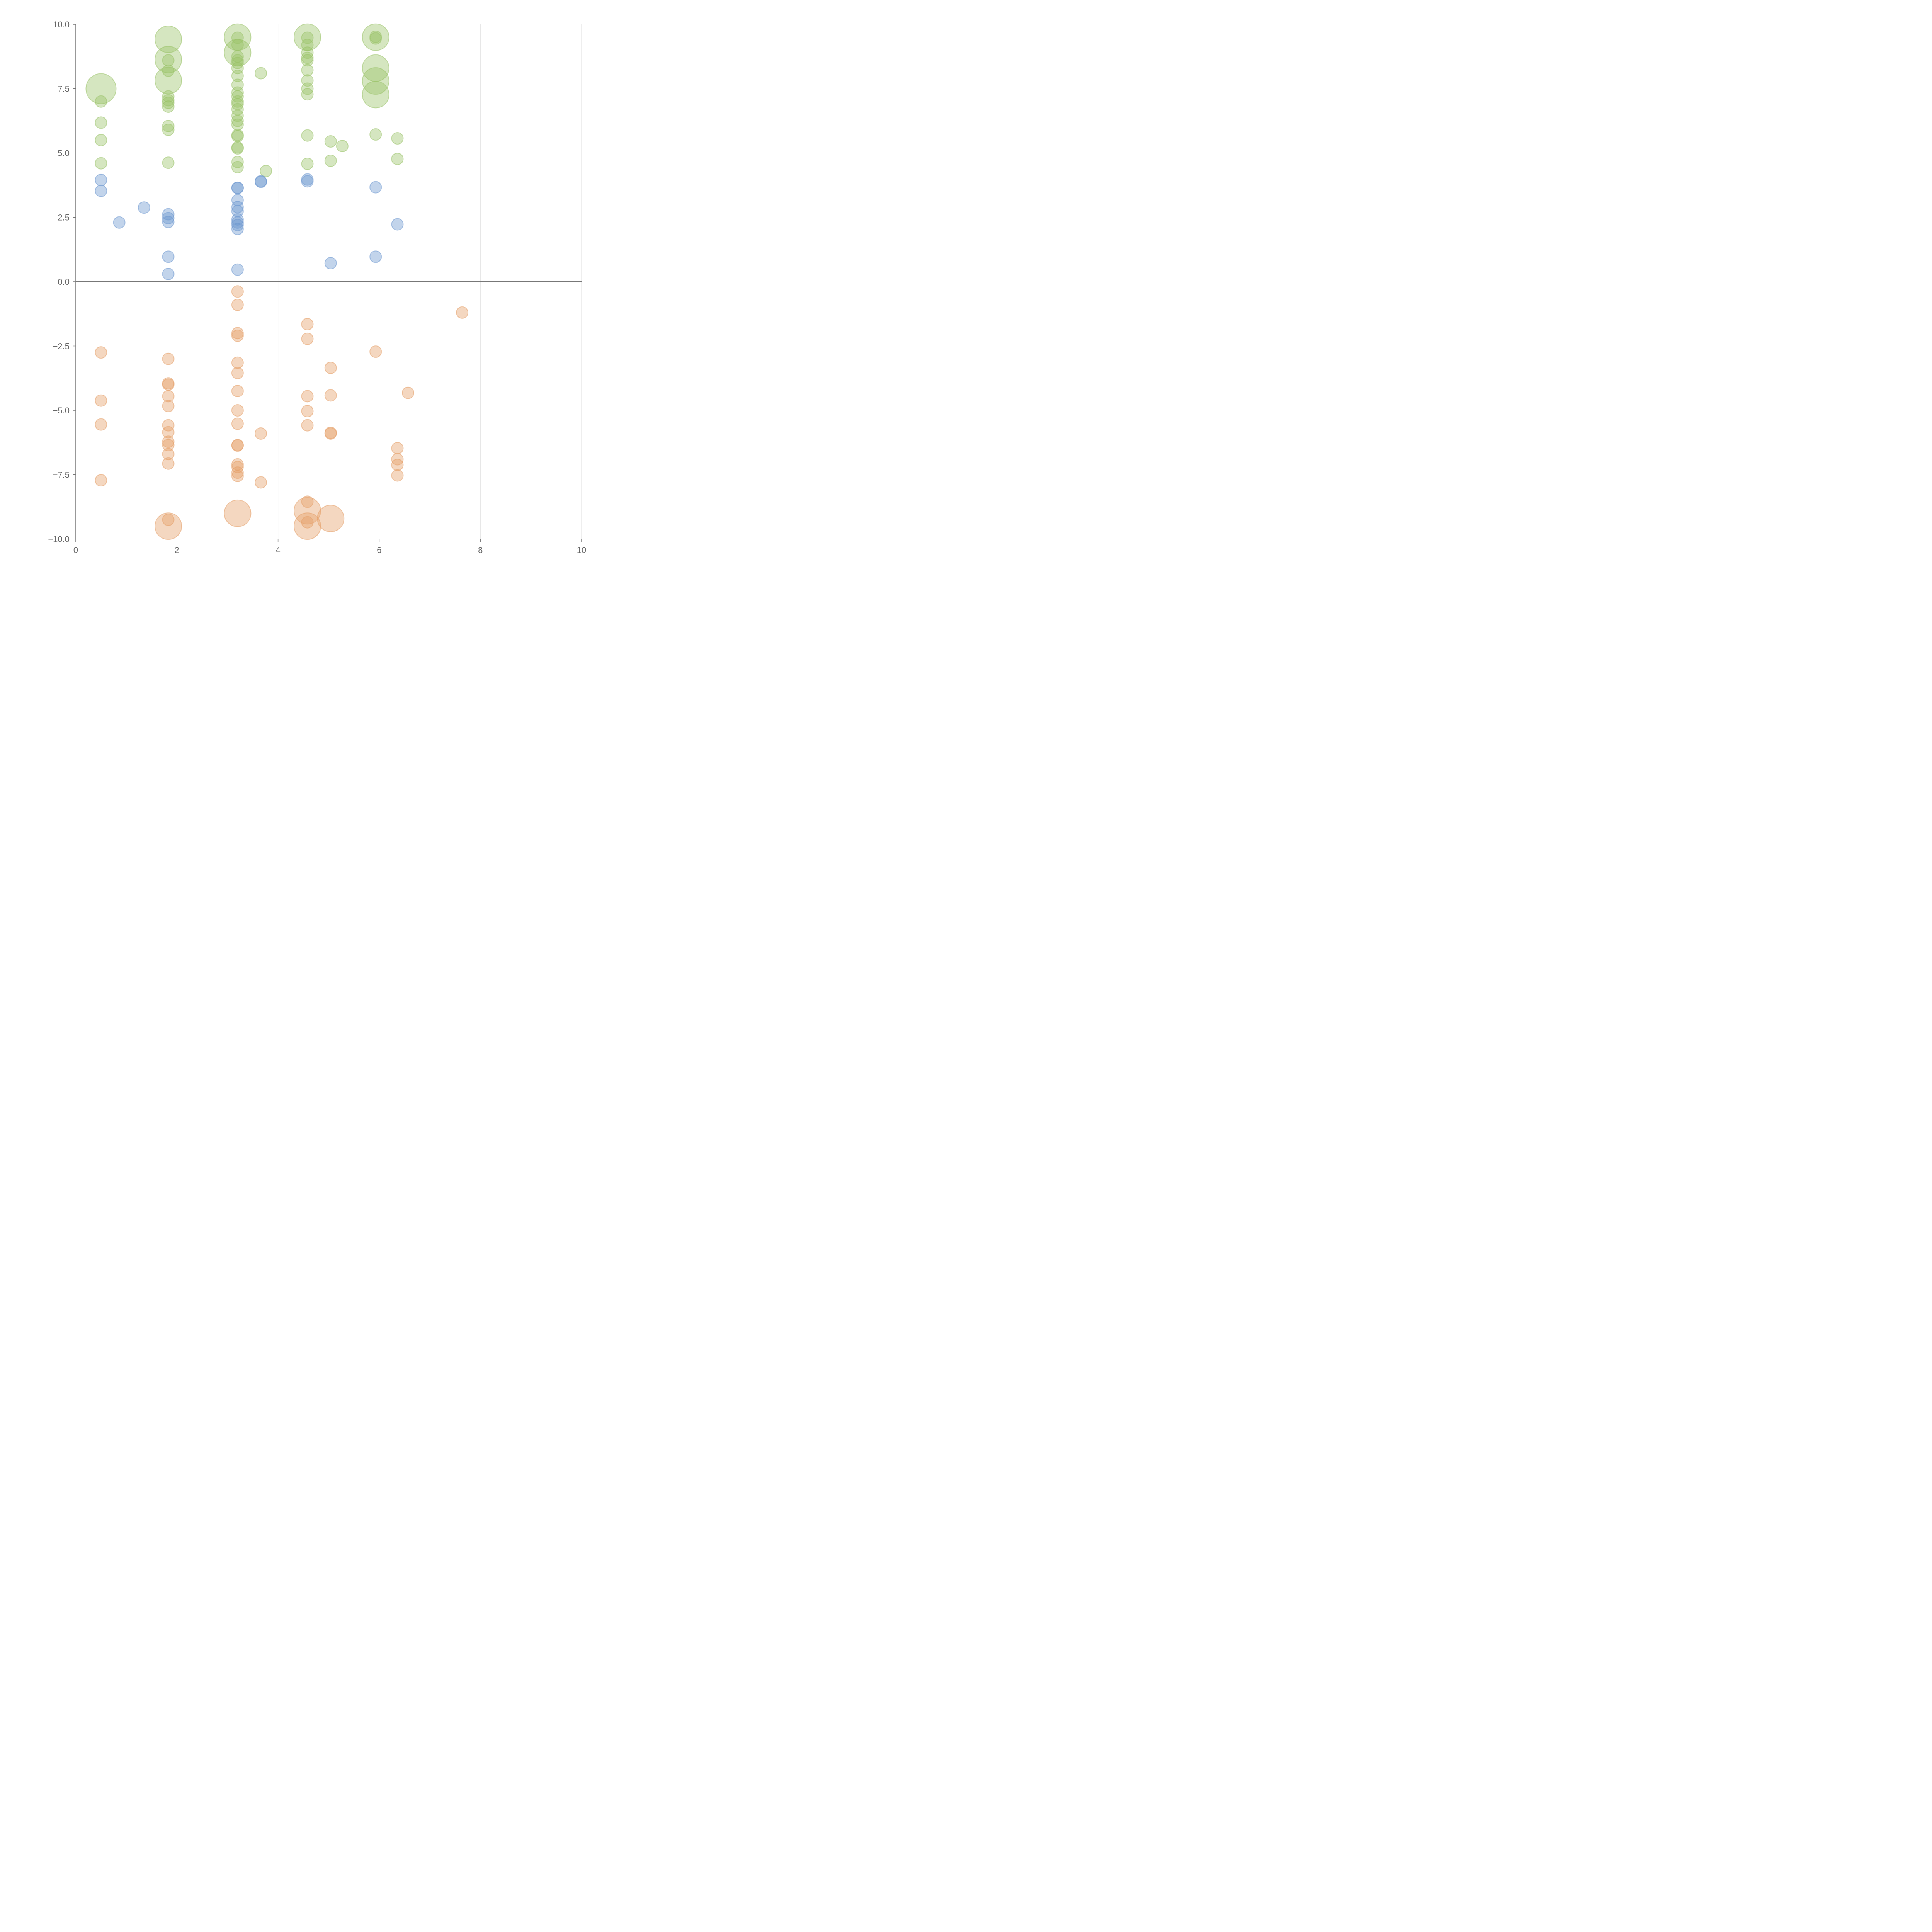 The height and width of the screenshot is (1932, 1932). What do you see at coordinates (62, 411) in the screenshot?
I see `y-tick-label: −5.0` at bounding box center [62, 411].